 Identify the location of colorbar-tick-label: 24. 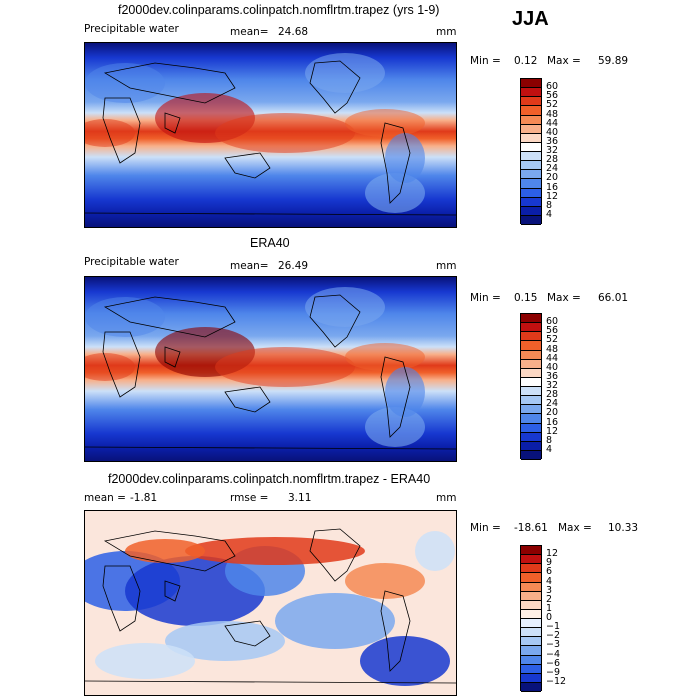
(552, 404).